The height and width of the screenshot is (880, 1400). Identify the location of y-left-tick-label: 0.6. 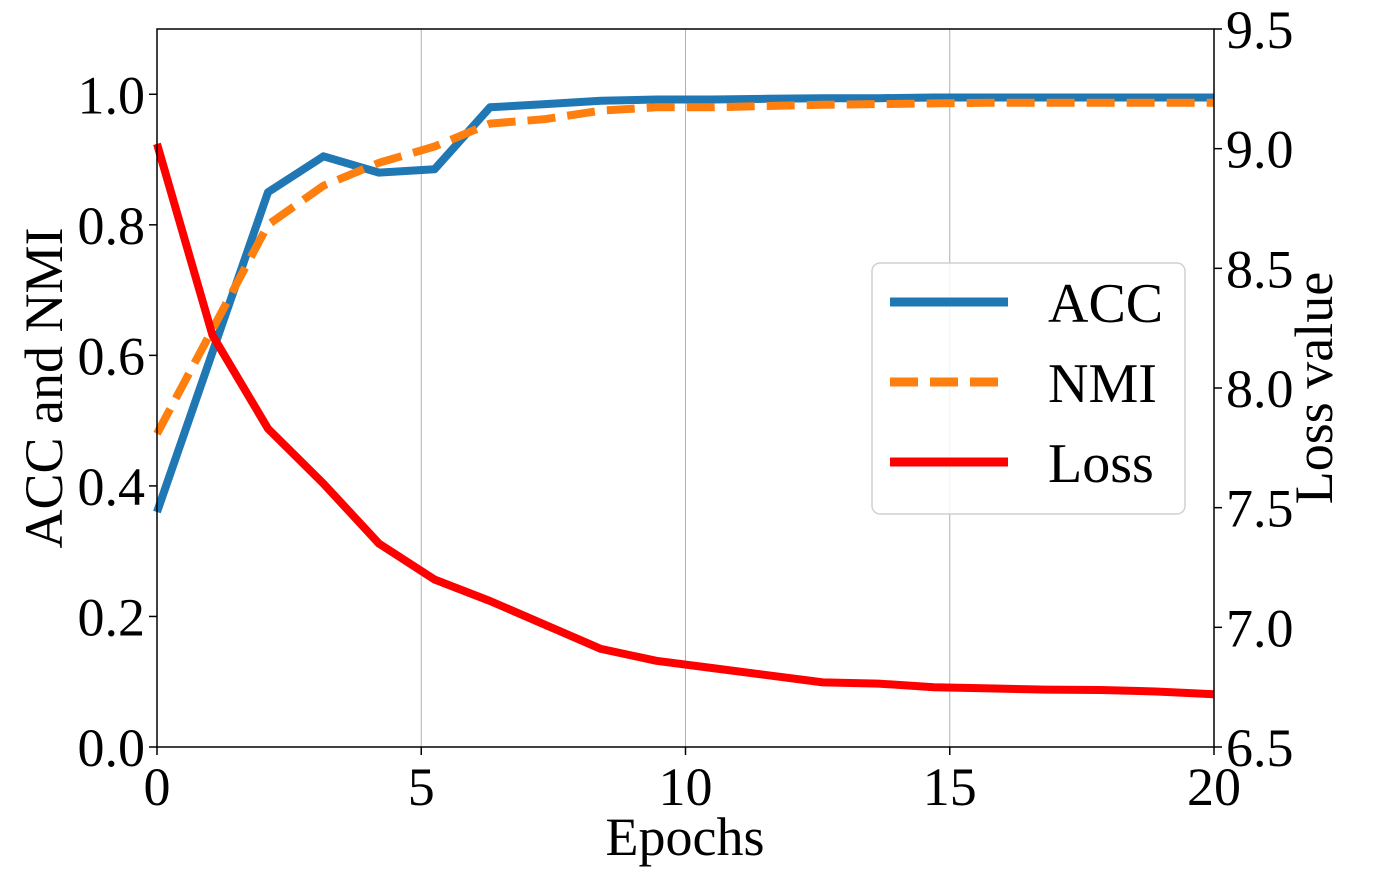
(112, 356).